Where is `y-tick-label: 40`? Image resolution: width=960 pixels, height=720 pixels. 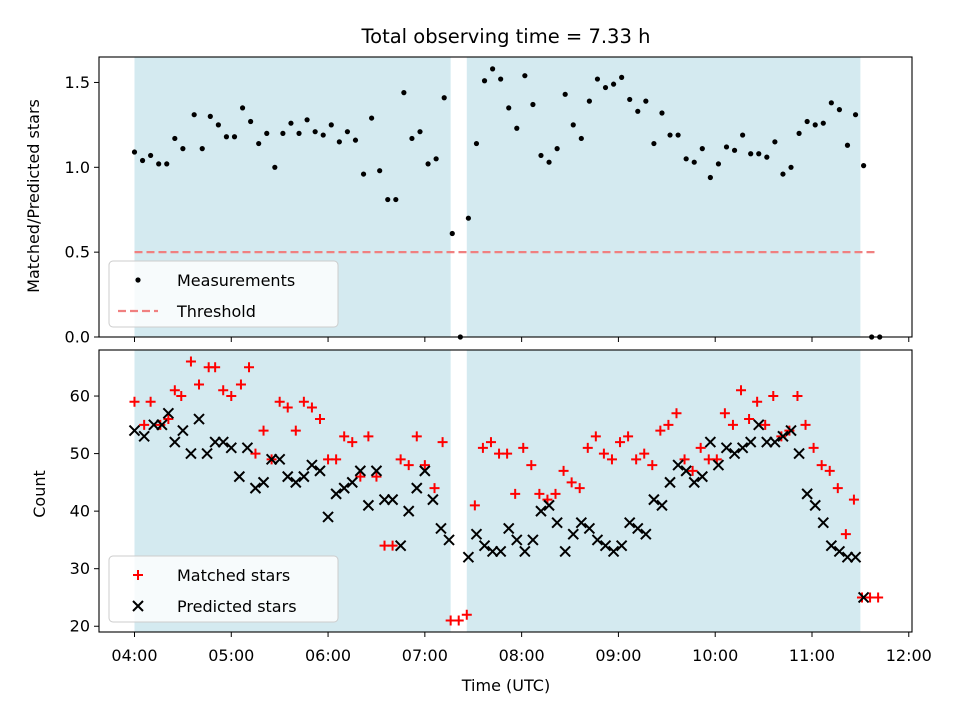 y-tick-label: 40 is located at coordinates (80, 511).